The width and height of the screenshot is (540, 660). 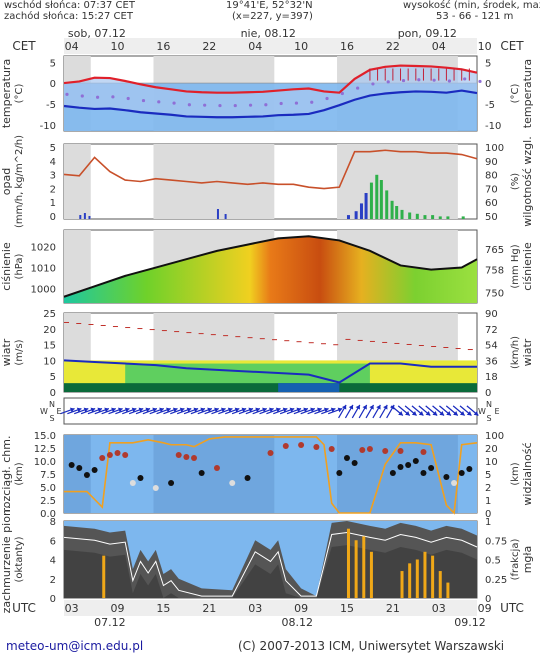 What do you see at coordinates (53, 203) in the screenshot?
I see `precip-tick-left: 1` at bounding box center [53, 203].